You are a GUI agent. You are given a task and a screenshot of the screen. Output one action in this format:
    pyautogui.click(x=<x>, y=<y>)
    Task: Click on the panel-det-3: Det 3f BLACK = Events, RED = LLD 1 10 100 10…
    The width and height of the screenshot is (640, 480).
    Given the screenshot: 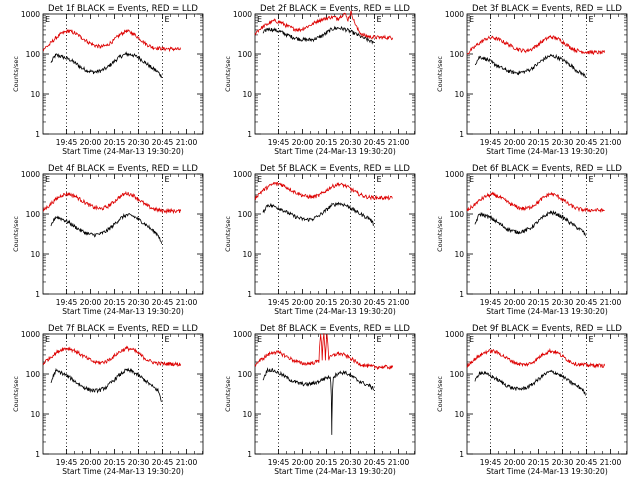 What is the action you would take?
    pyautogui.click(x=532, y=80)
    